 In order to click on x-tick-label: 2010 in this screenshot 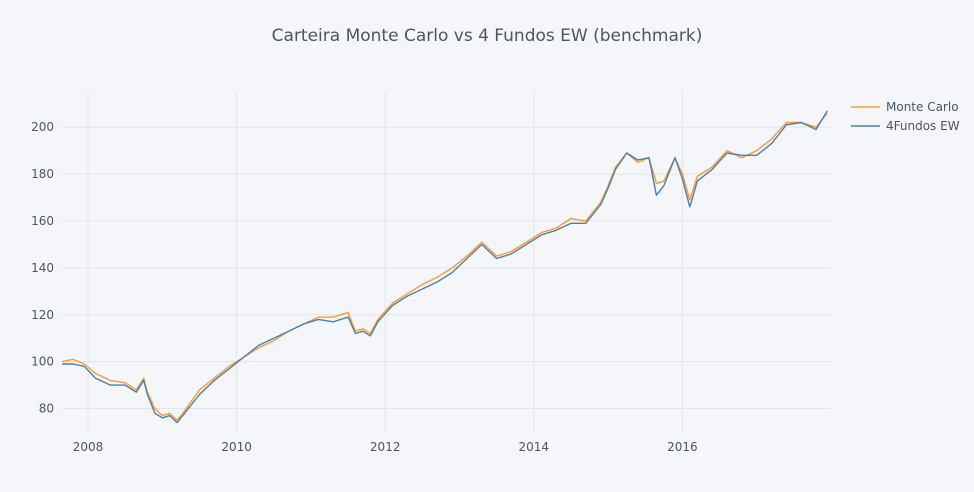, I will do `click(236, 447)`.